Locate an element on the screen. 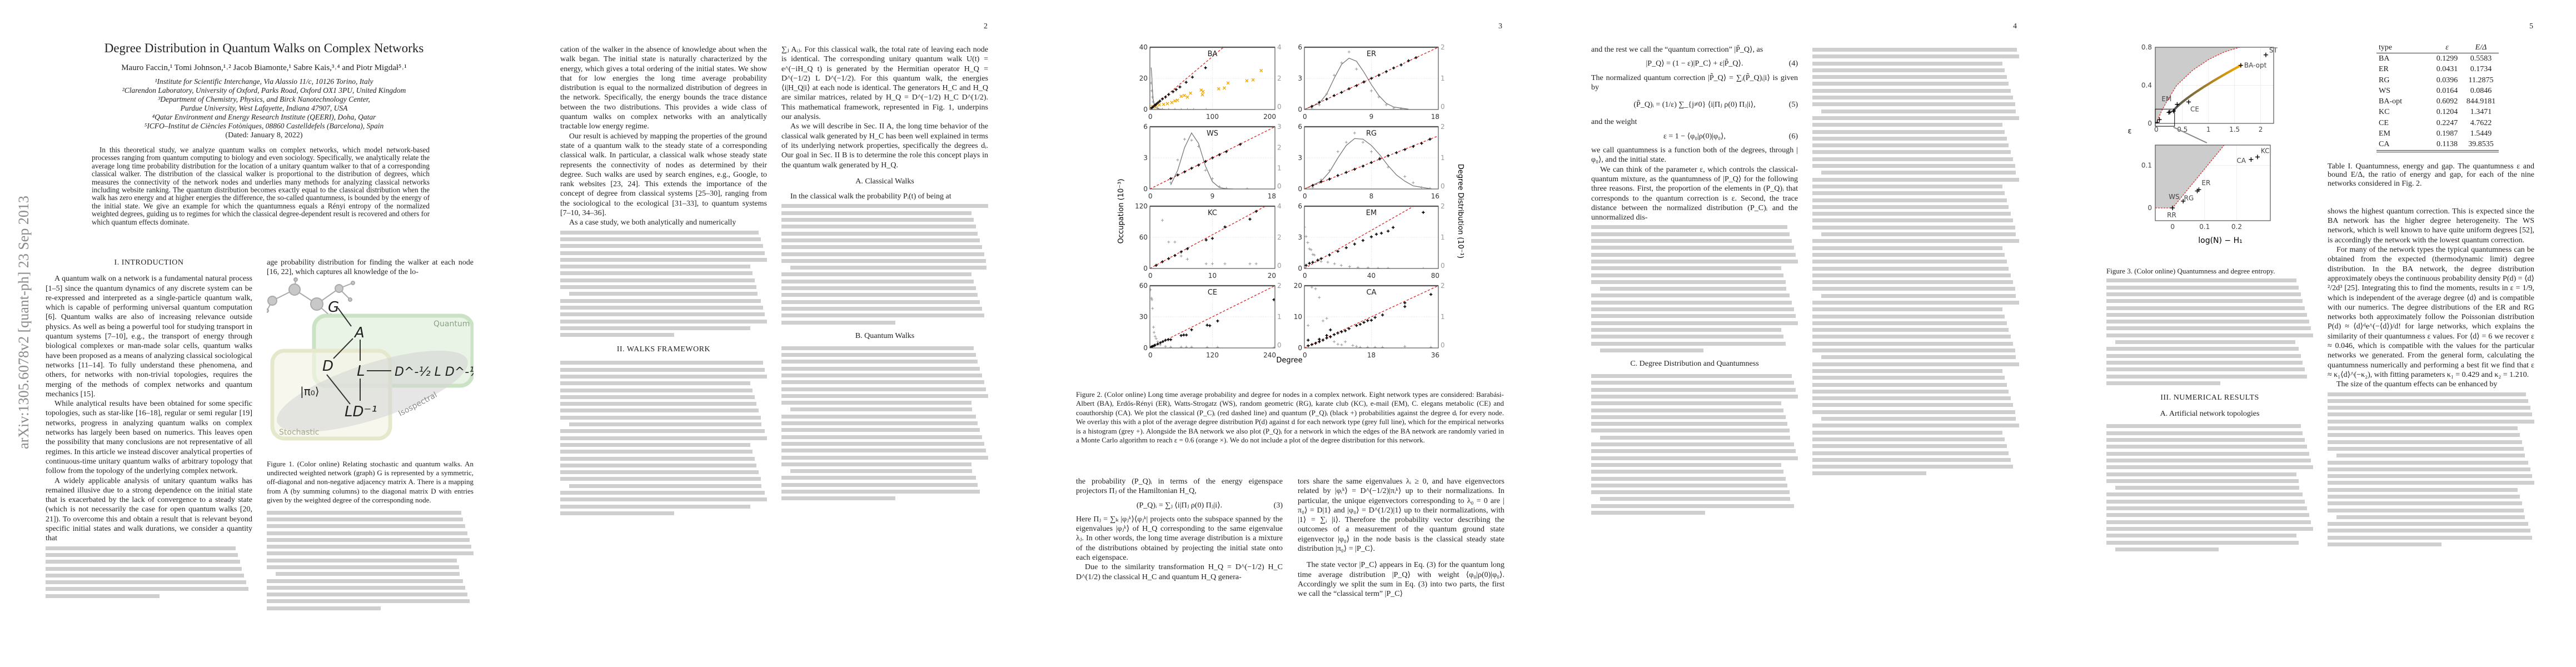 The width and height of the screenshot is (2576, 667). quantumness-cell: 0.1299 is located at coordinates (2447, 58).